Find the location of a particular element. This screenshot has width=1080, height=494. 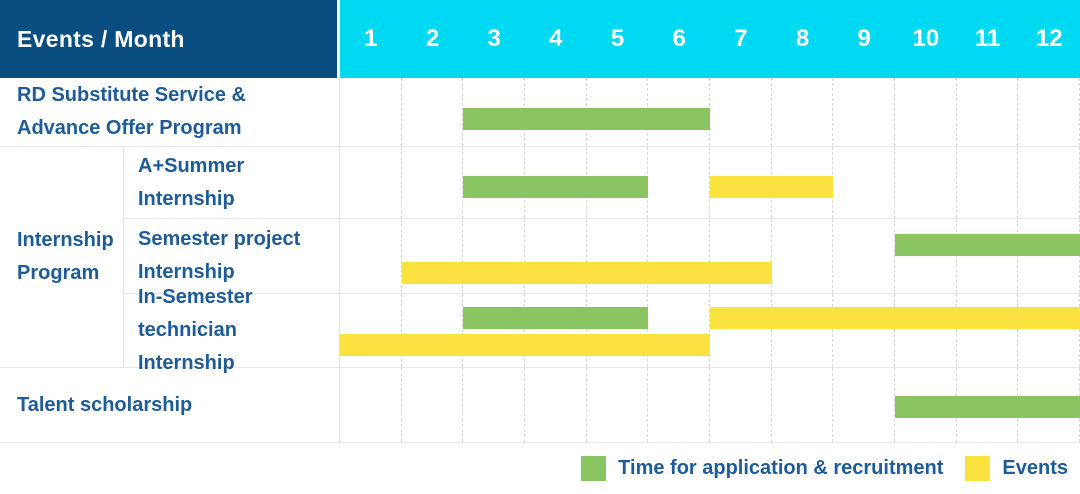

month-label: 10 is located at coordinates (926, 38).